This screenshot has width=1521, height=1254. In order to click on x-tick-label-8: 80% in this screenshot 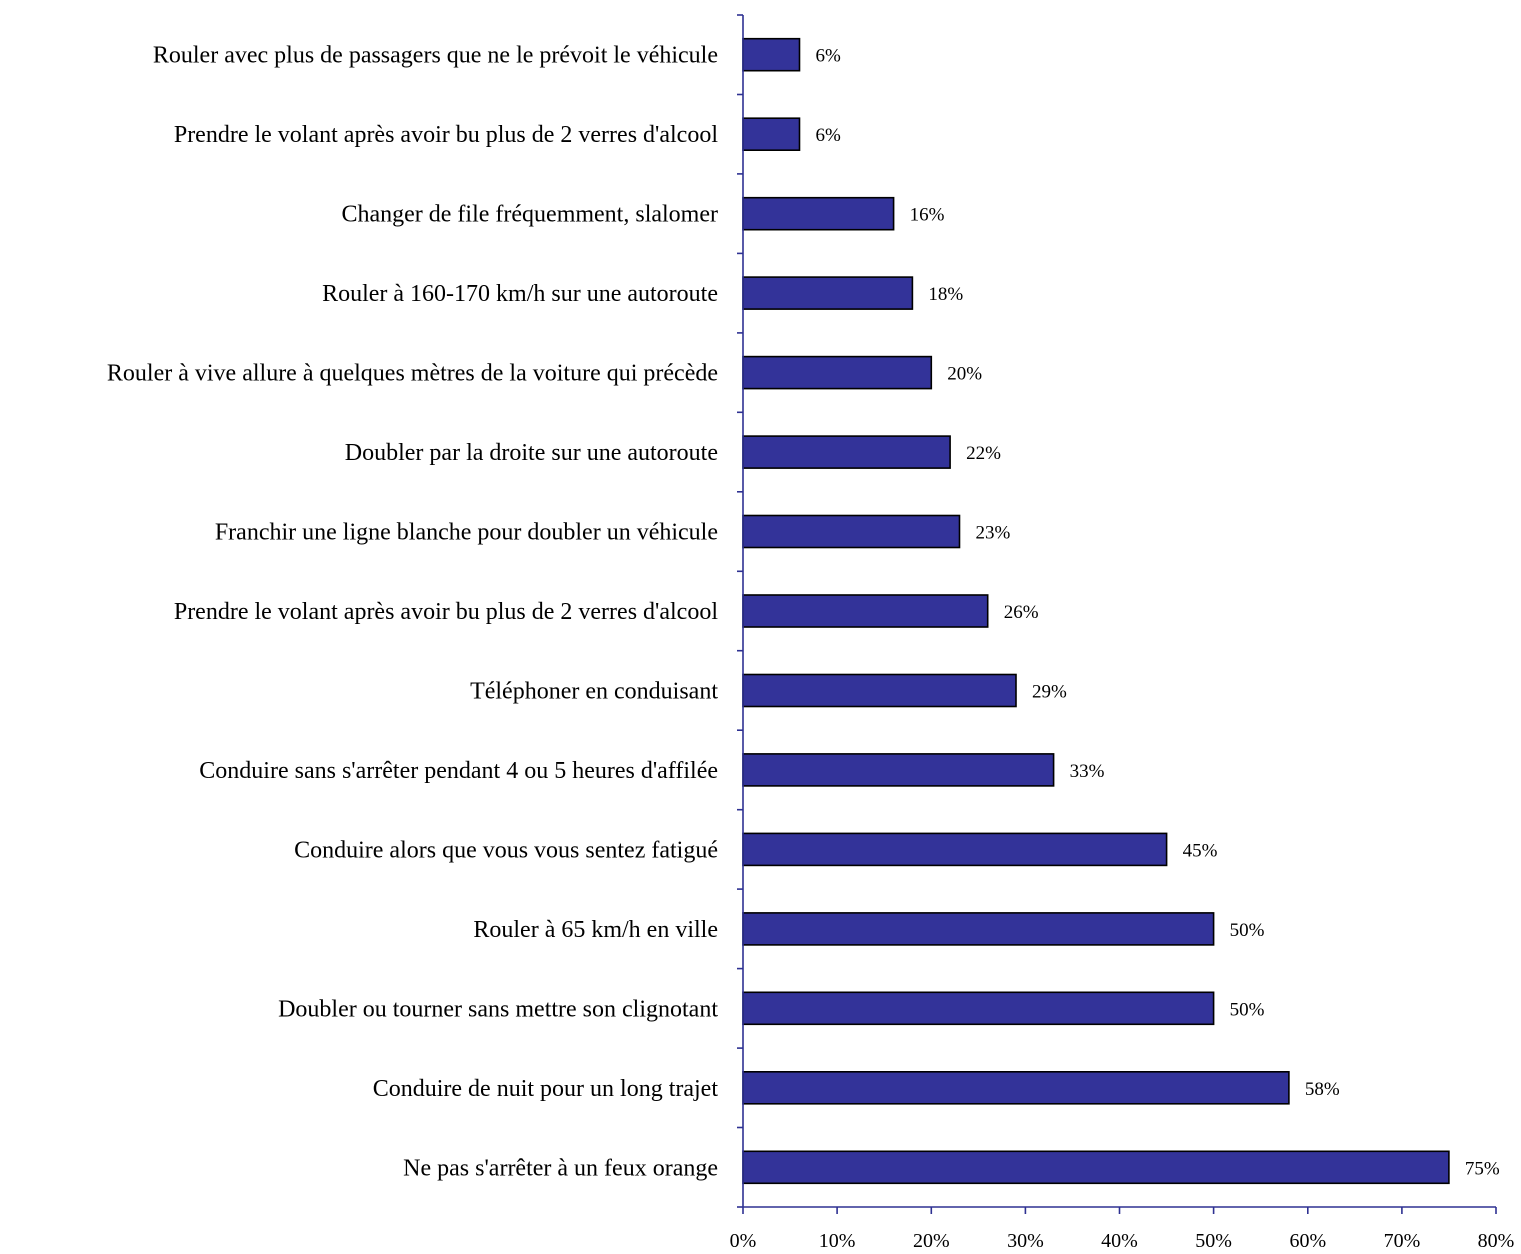, I will do `click(1496, 1241)`.